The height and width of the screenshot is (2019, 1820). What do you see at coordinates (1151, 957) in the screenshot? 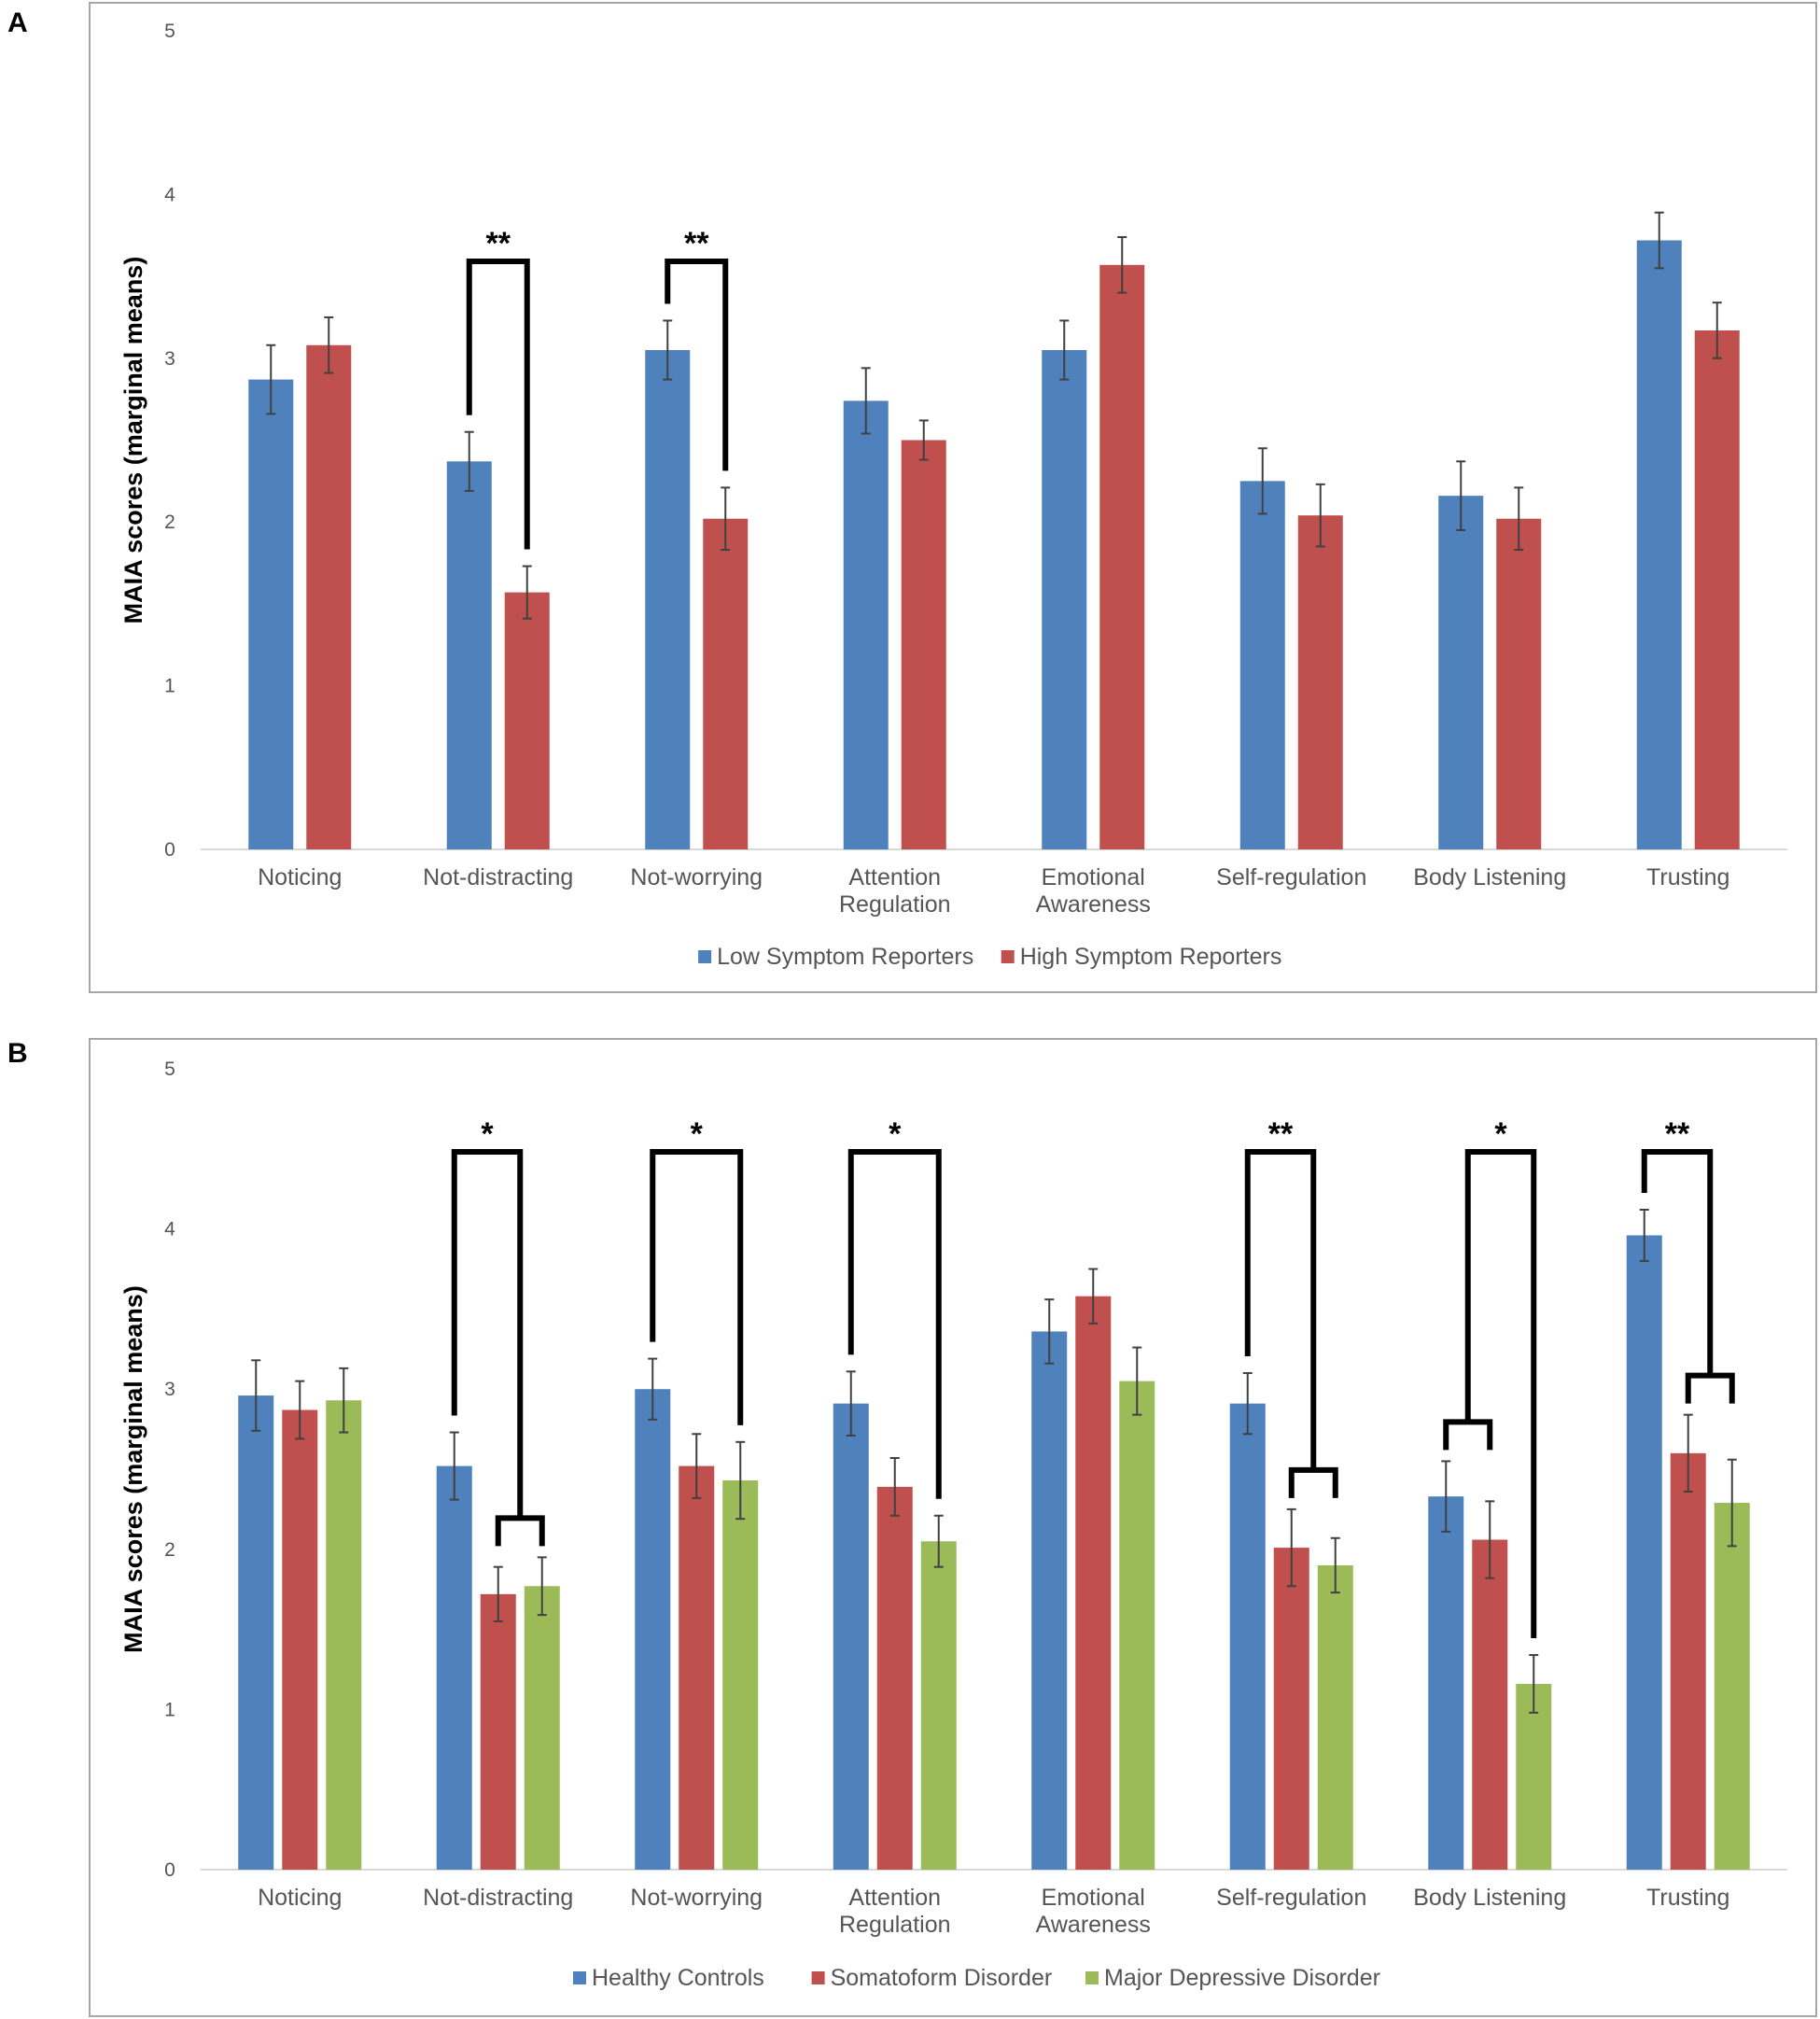
I see `legend-label: High Symptom Reporters` at bounding box center [1151, 957].